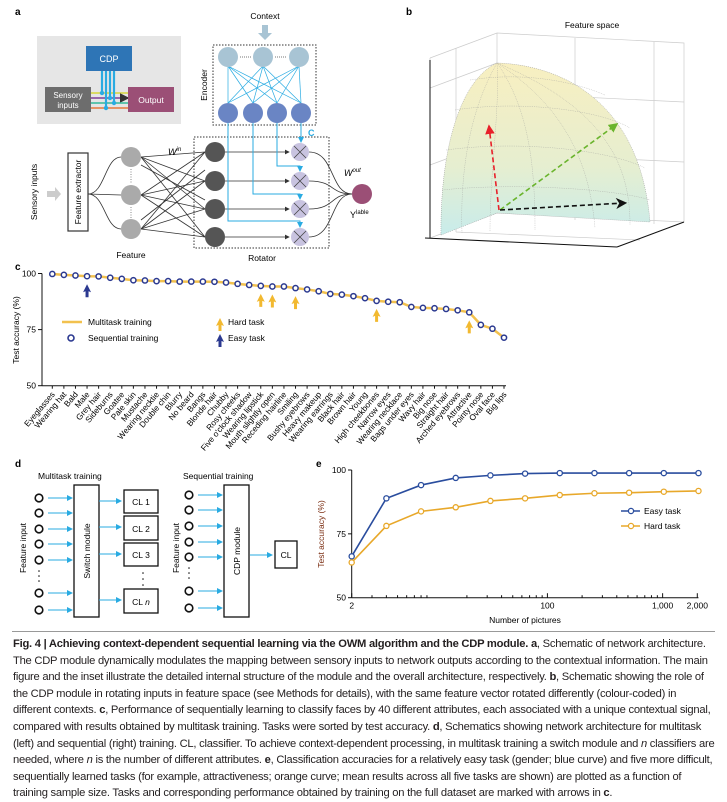 The width and height of the screenshot is (727, 802). Describe the element at coordinates (261, 192) in the screenshot. I see `rotator-box` at that location.